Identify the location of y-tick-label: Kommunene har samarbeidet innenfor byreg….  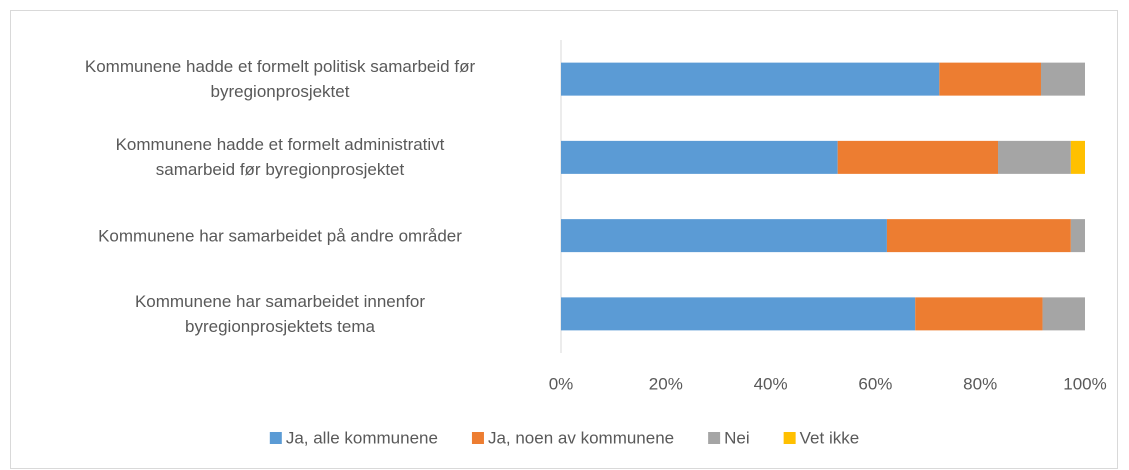
(280, 313).